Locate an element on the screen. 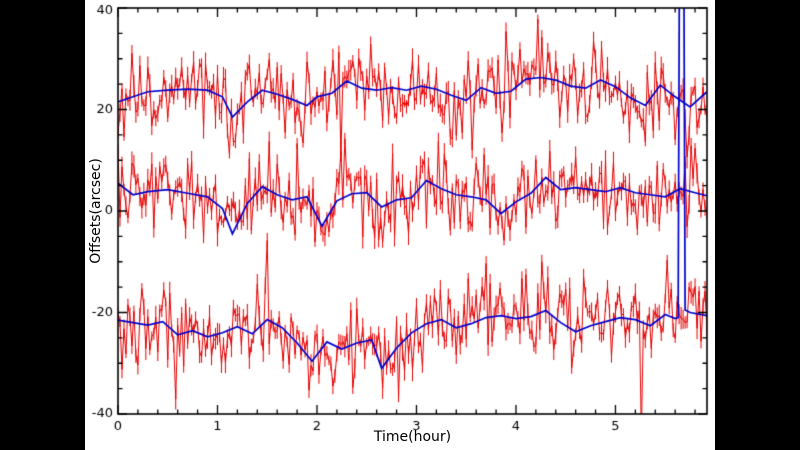 The width and height of the screenshot is (800, 450). y-axis-title: Offsets(arcsec) is located at coordinates (96, 211).